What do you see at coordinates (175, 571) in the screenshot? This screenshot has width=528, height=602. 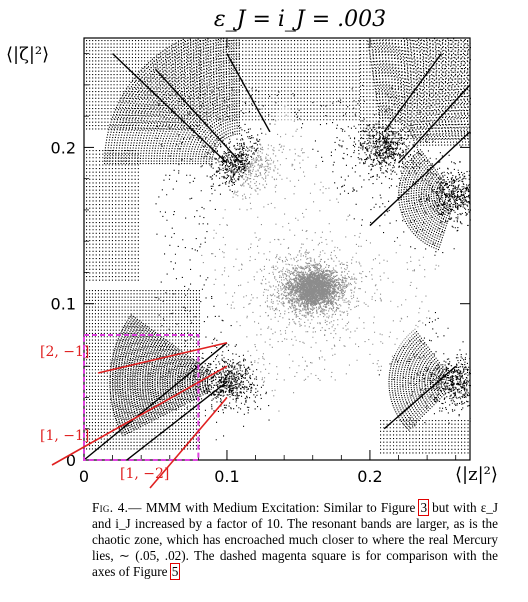 I see `figure-5-link: 5` at bounding box center [175, 571].